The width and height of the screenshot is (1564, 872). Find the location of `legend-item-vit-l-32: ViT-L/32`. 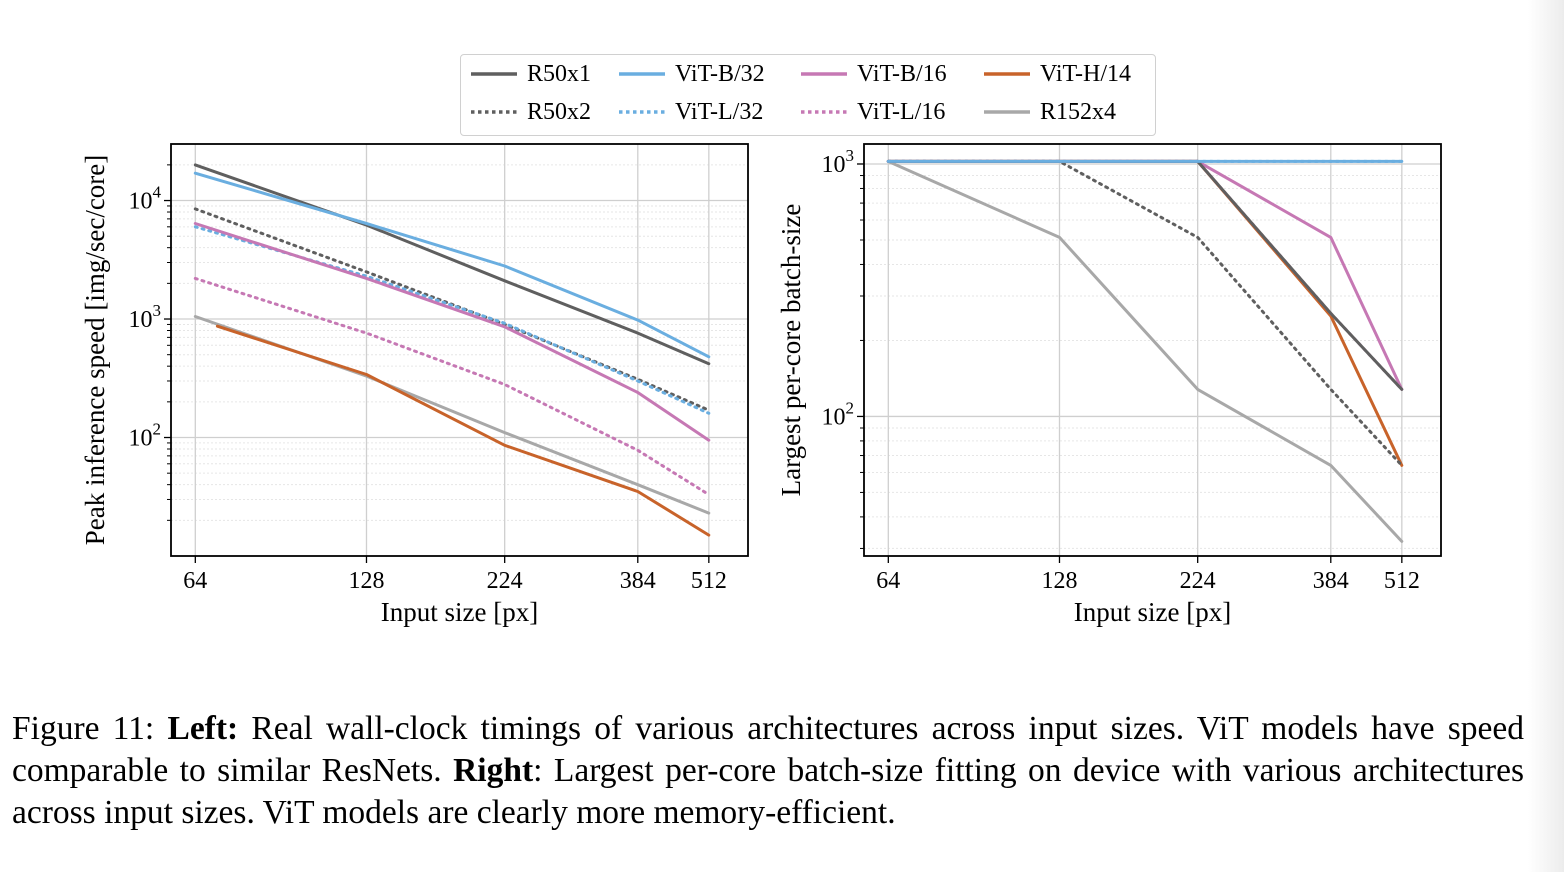

legend-item-vit-l-32: ViT-L/32 is located at coordinates (691, 112).